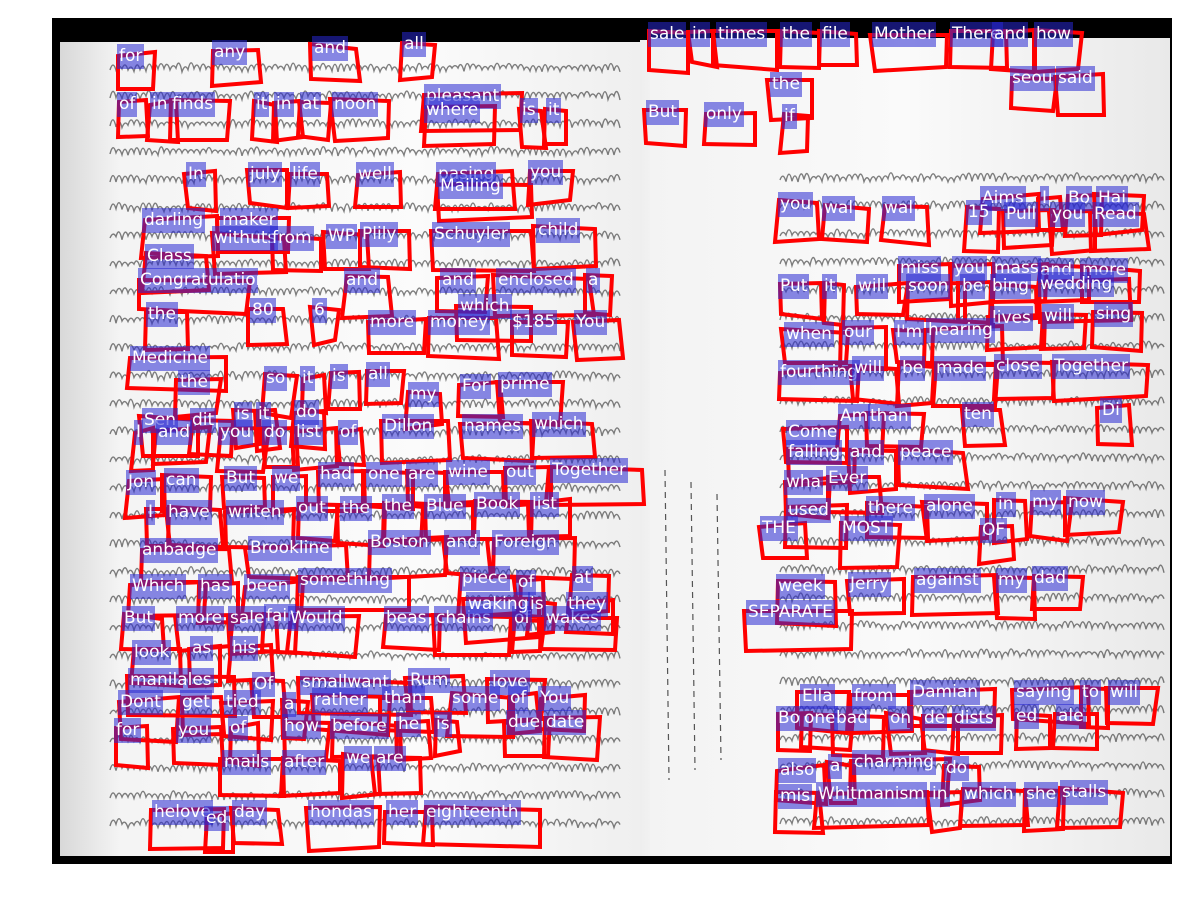 Image resolution: width=1189 pixels, height=904 pixels. What do you see at coordinates (789, 718) in the screenshot?
I see `word-label: Bo` at bounding box center [789, 718].